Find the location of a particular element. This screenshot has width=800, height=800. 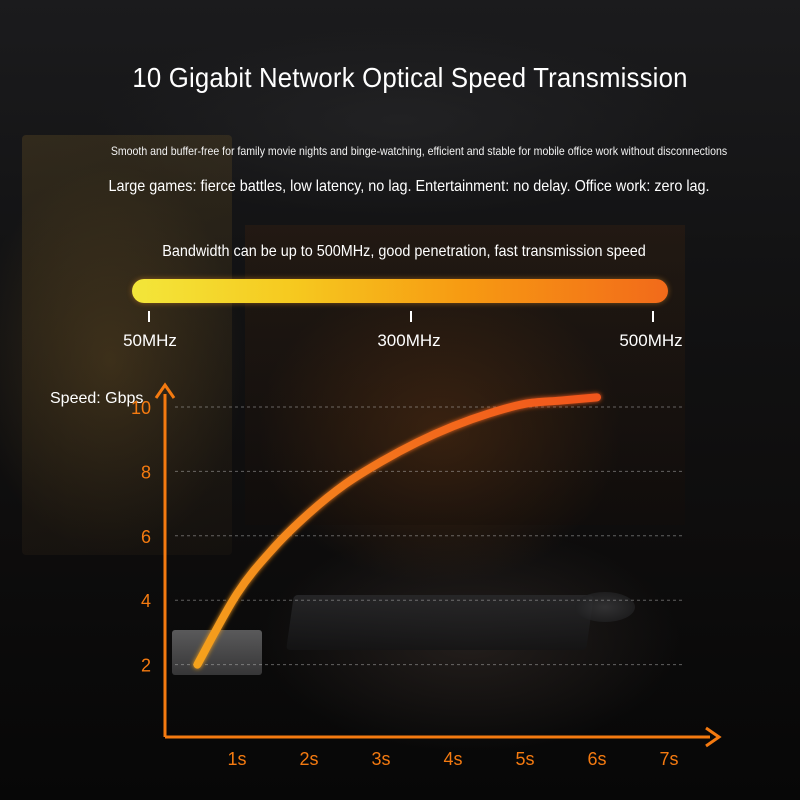

background-monitor-left is located at coordinates (127, 345).